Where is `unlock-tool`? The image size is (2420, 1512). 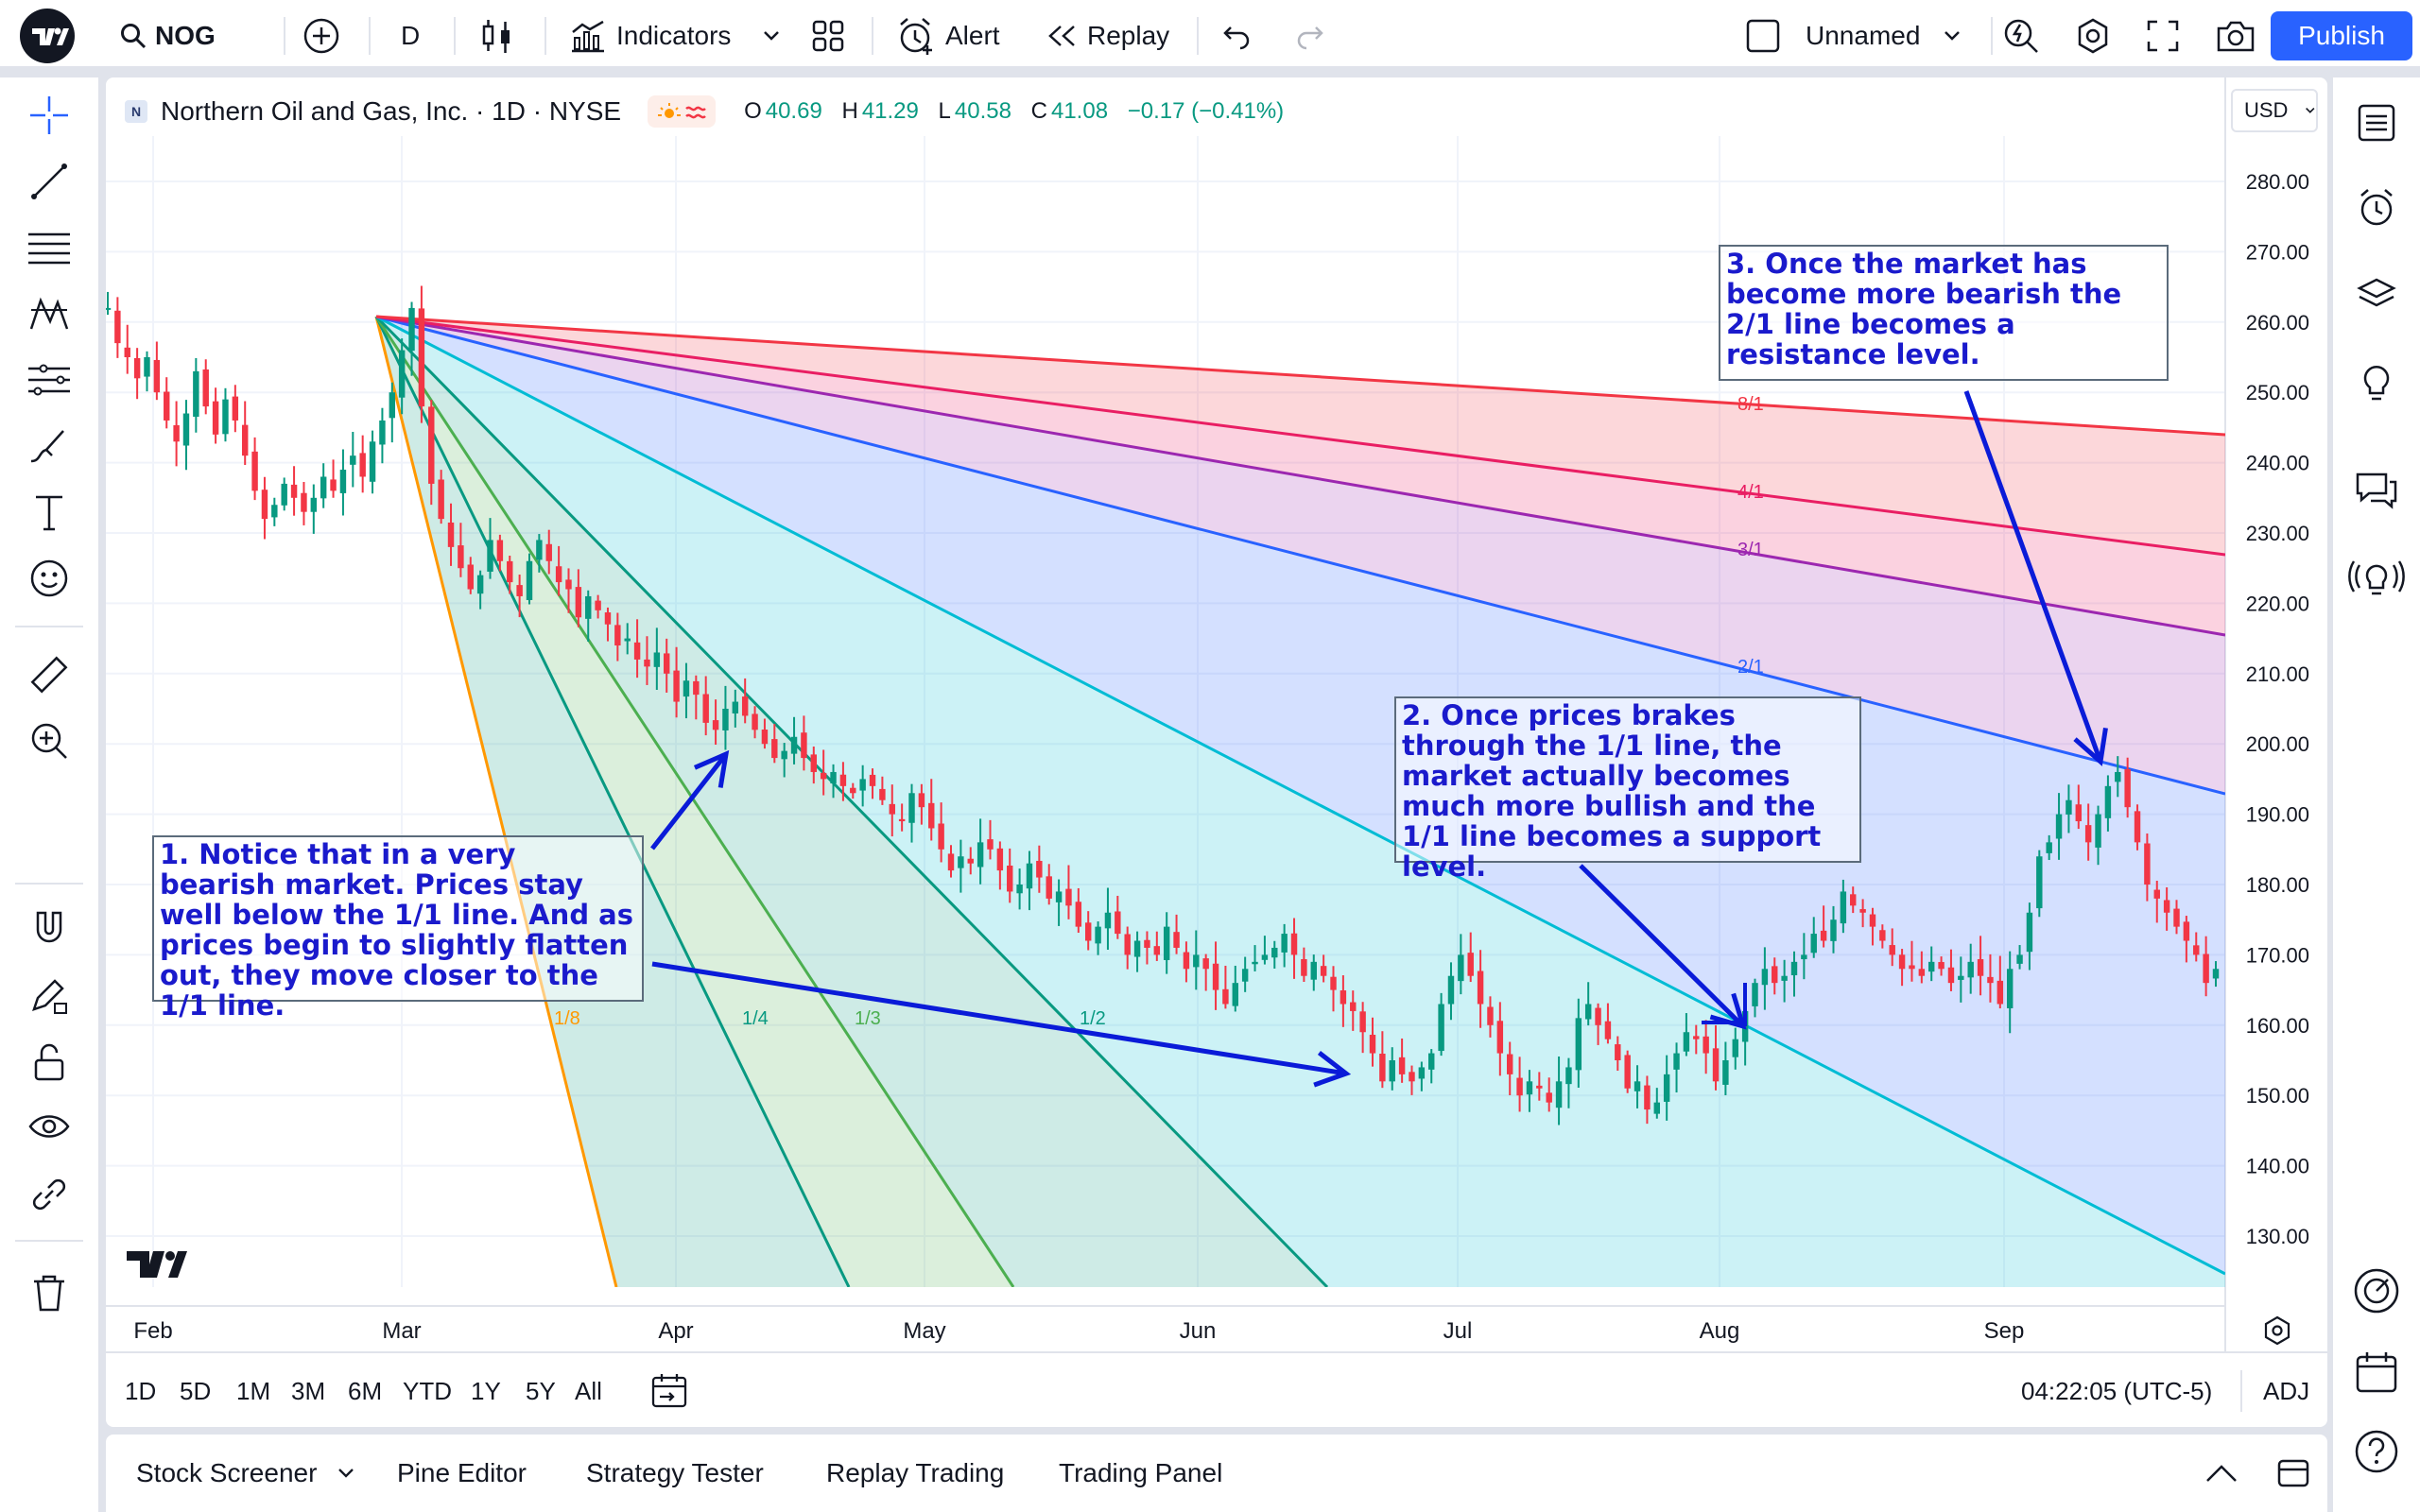
unlock-tool is located at coordinates (49, 1062).